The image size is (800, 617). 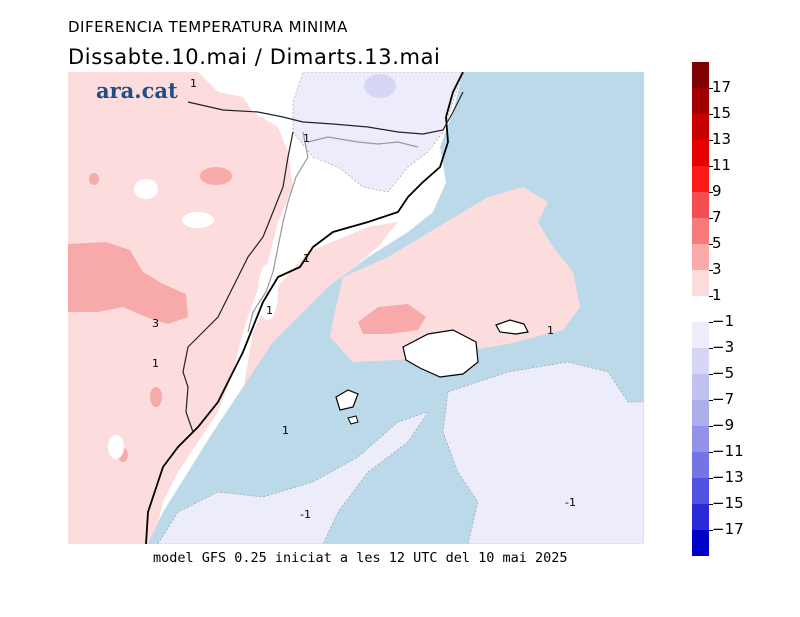 I want to click on legend-label: 15, so click(x=722, y=113).